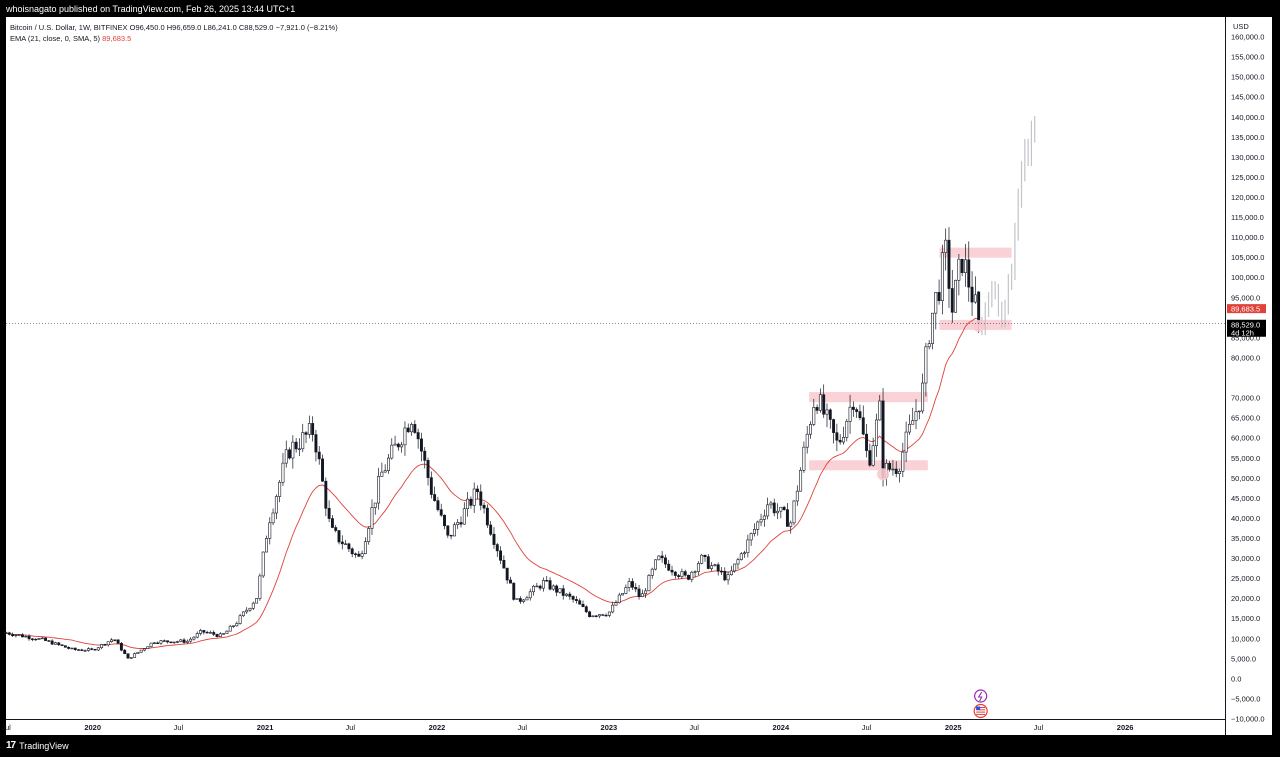 This screenshot has height=757, width=1280. What do you see at coordinates (1246, 328) in the screenshot?
I see `price-badge-last: 88,529.04d 12h` at bounding box center [1246, 328].